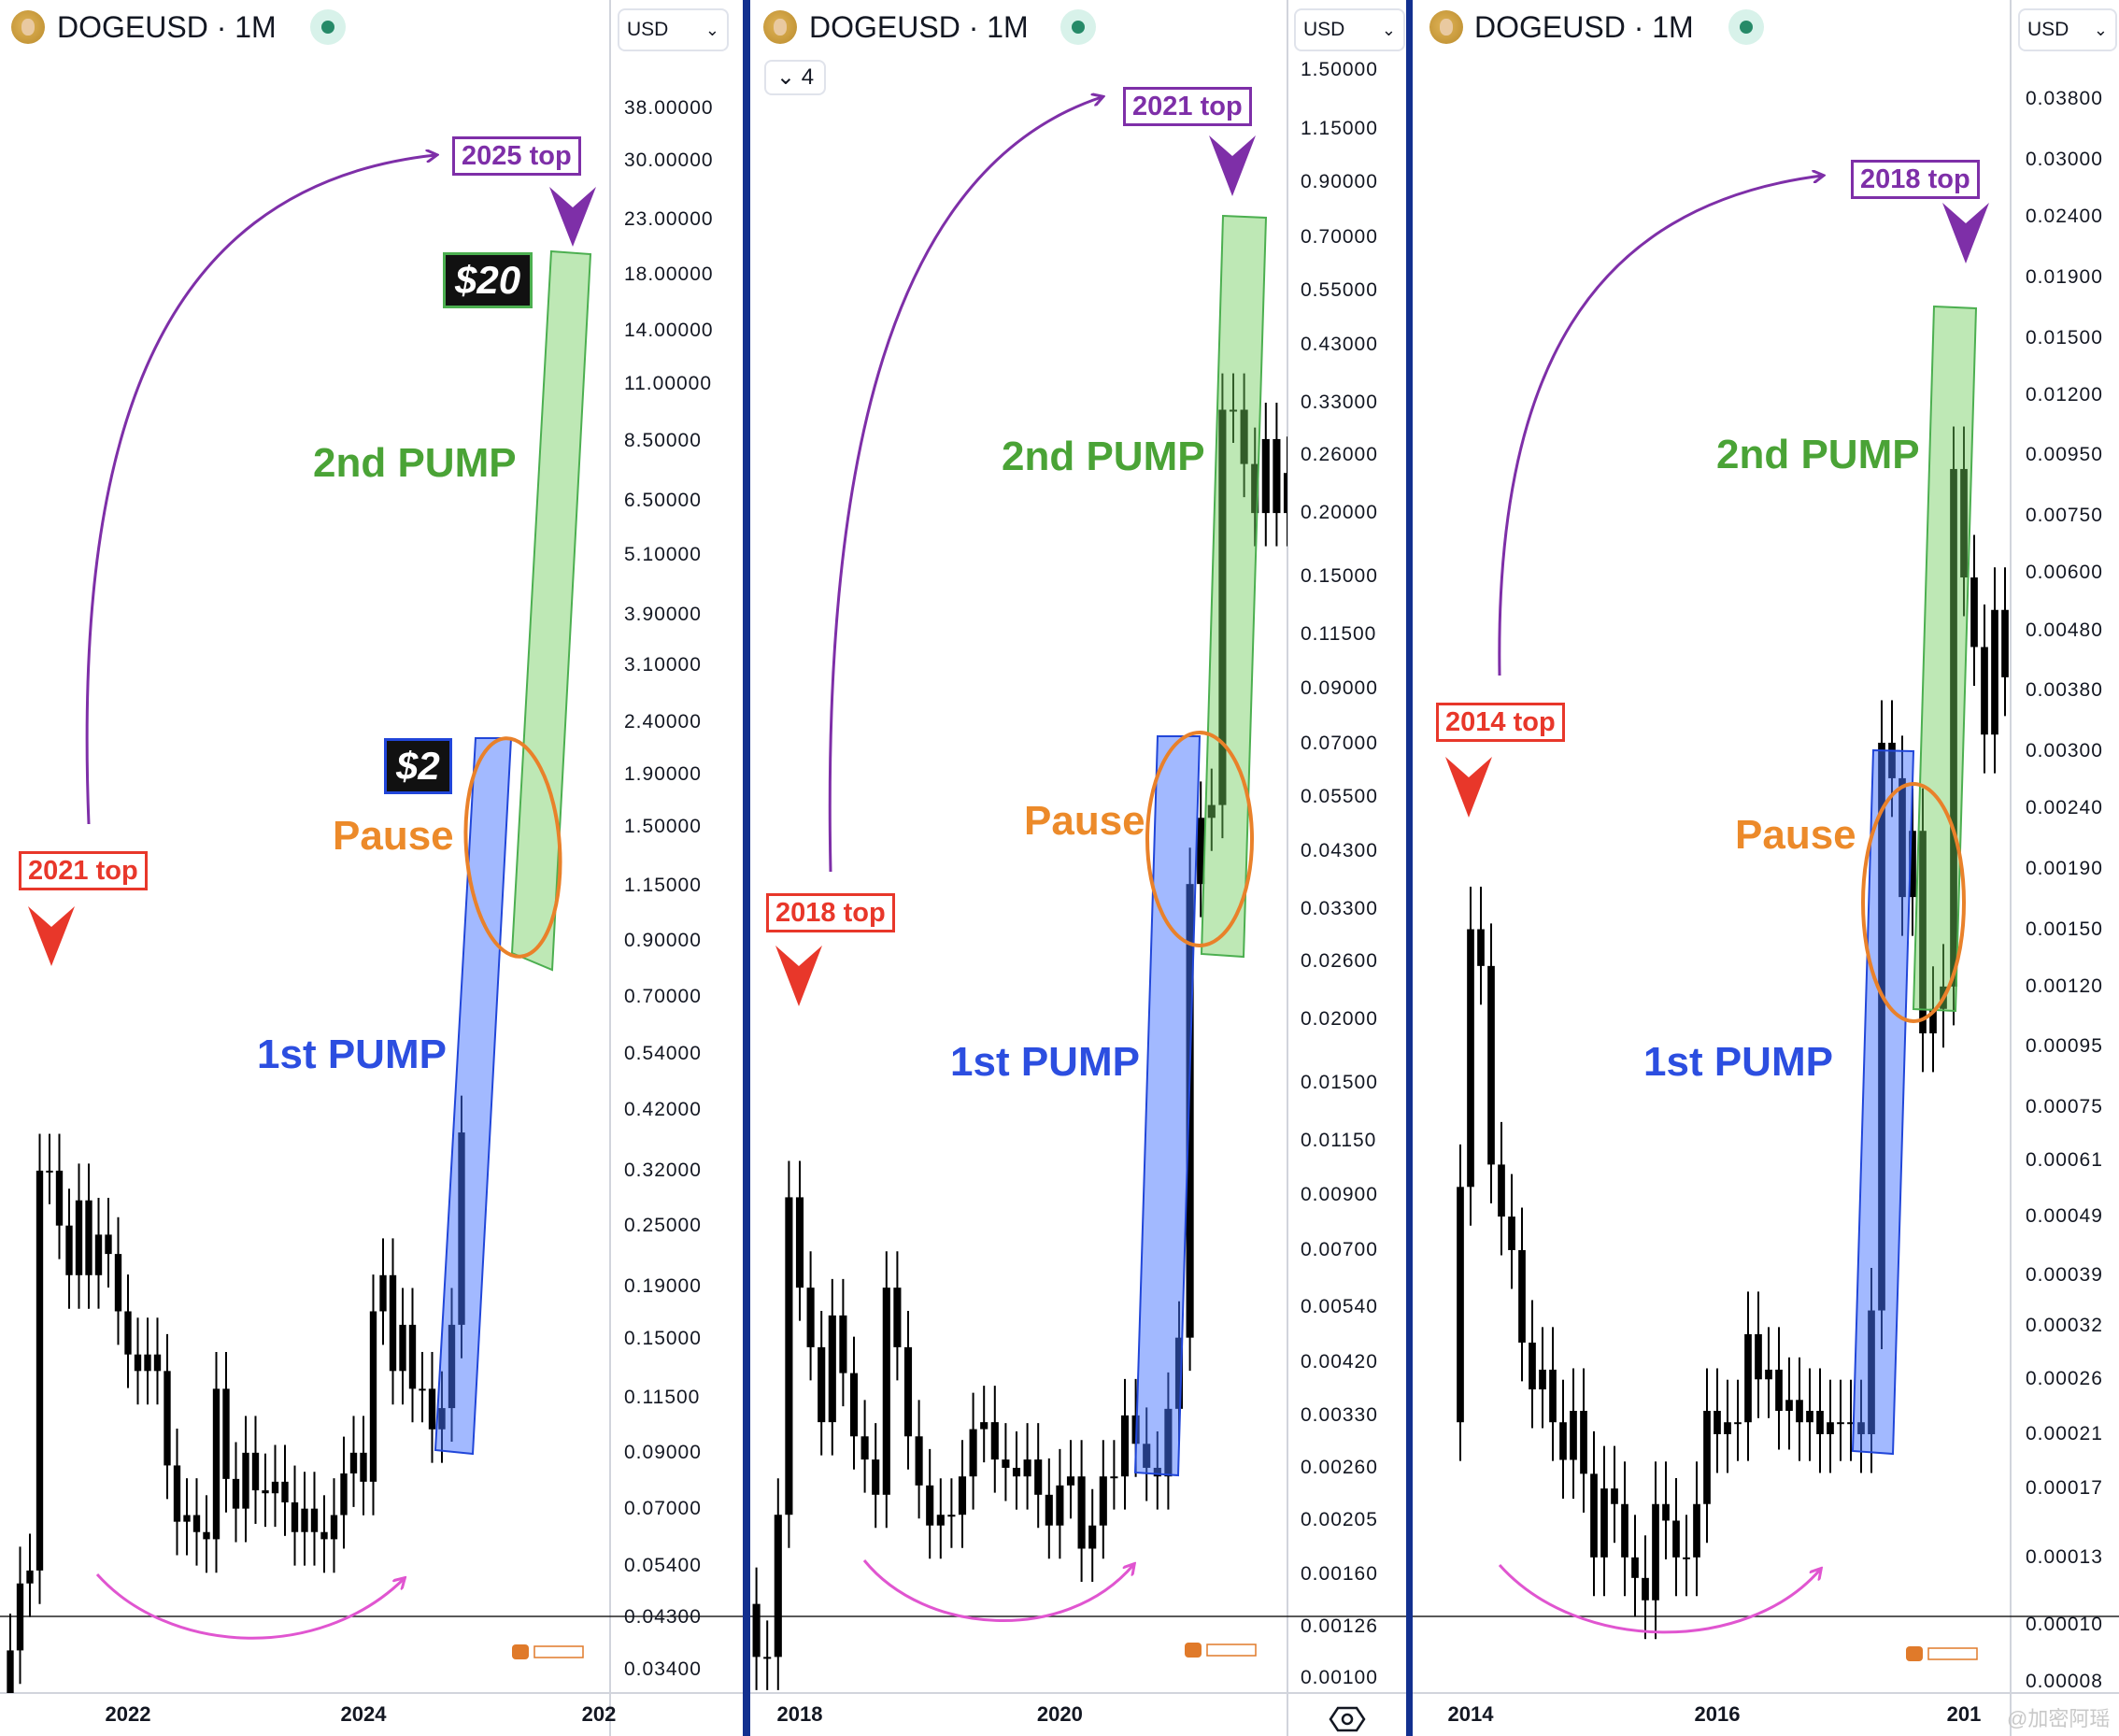 The height and width of the screenshot is (1736, 2119). I want to click on settings-icon, so click(1347, 1719).